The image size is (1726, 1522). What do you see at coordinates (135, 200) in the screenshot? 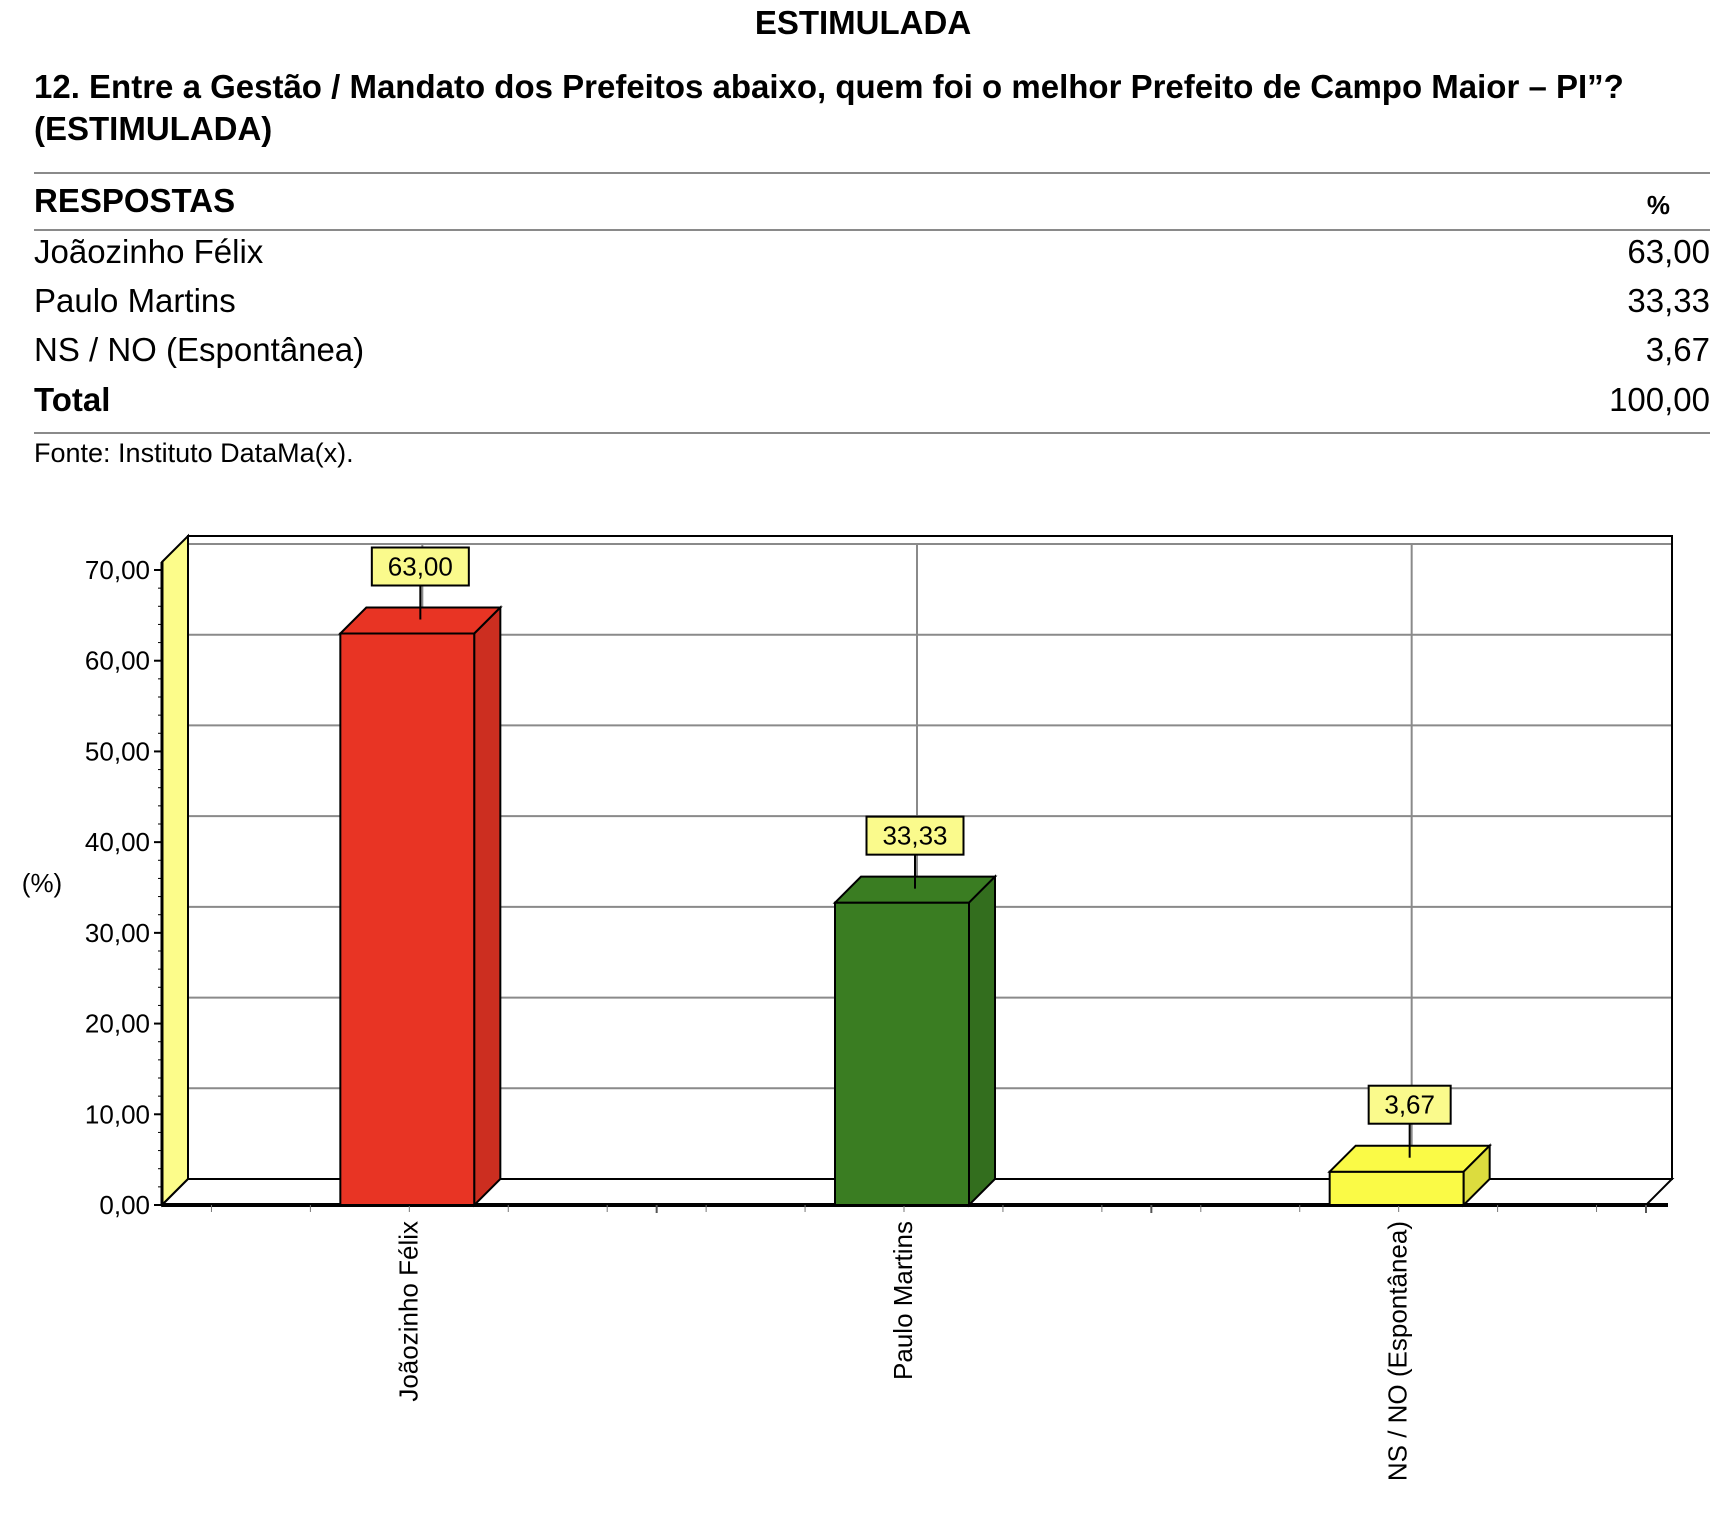
I see `table-header-label: RESPOSTAS` at bounding box center [135, 200].